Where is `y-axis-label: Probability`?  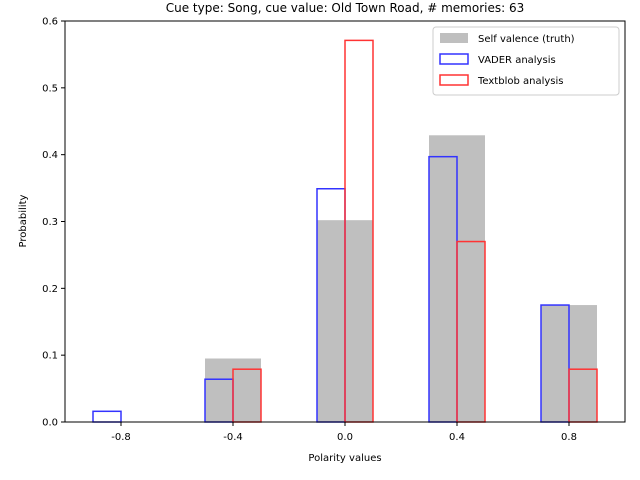 y-axis-label: Probability is located at coordinates (23, 220).